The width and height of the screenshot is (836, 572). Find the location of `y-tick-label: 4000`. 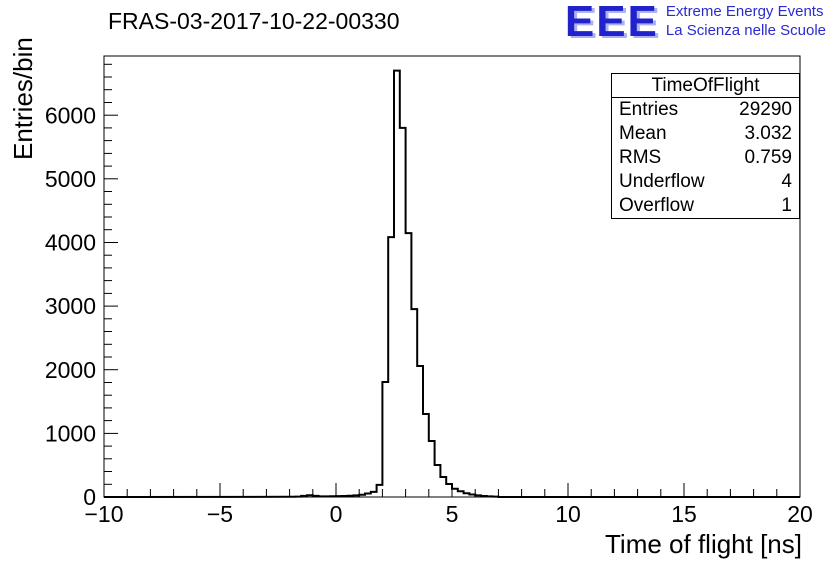

y-tick-label: 4000 is located at coordinates (70, 243).